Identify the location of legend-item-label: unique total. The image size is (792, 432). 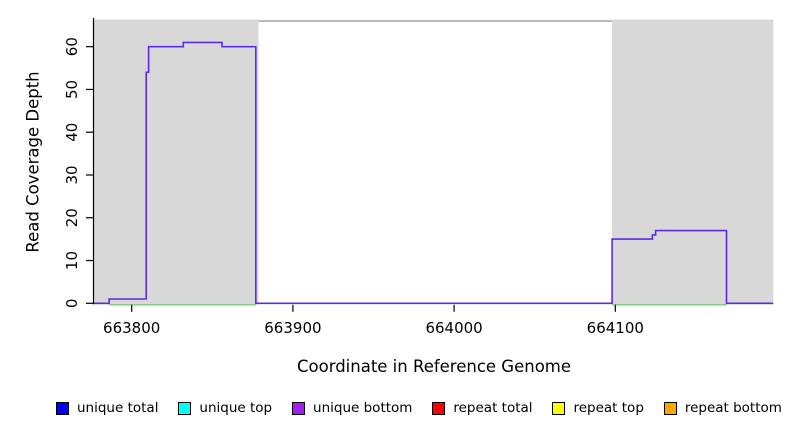
(118, 408).